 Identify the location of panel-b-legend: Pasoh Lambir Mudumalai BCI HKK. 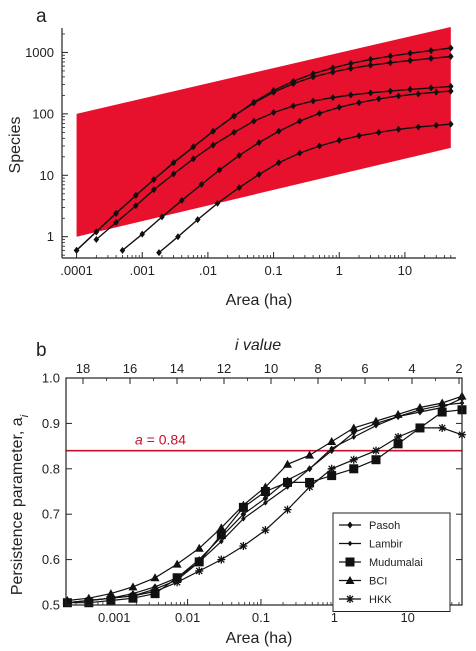
(391, 562).